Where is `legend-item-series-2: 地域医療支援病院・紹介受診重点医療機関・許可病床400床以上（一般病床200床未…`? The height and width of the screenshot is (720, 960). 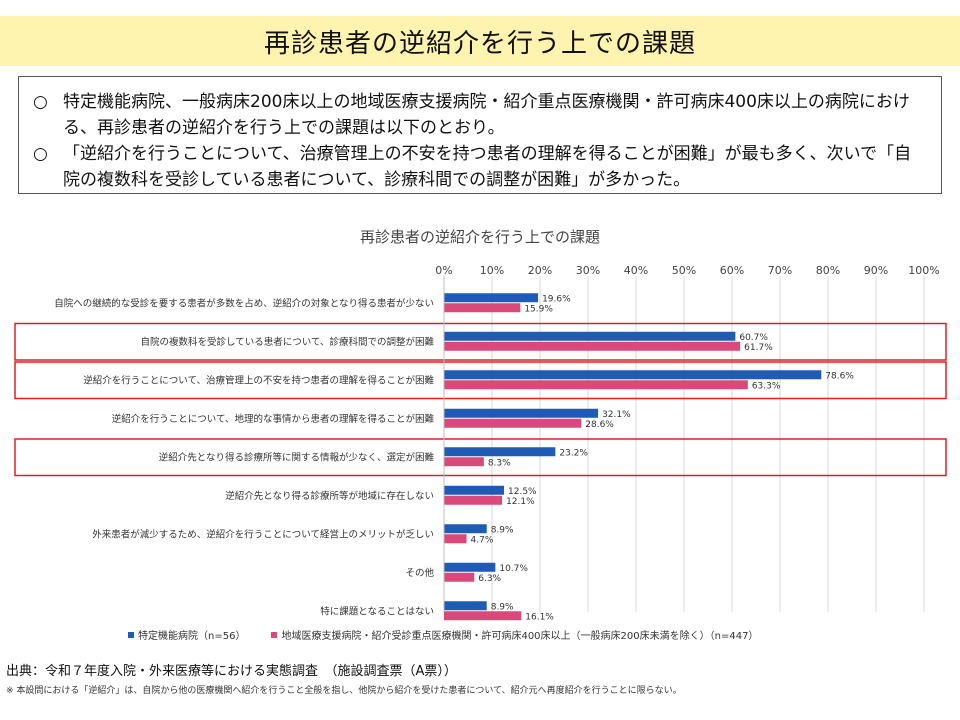
legend-item-series-2: 地域医療支援病院・紹介受診重点医療機関・許可病床400床以上（一般病床200床未… is located at coordinates (514, 634).